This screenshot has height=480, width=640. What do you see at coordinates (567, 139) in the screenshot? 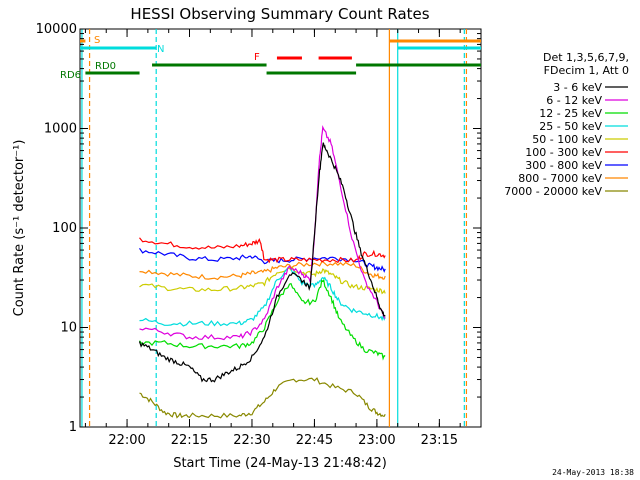
I see `legend-label: 50 - 100 keV` at bounding box center [567, 139].